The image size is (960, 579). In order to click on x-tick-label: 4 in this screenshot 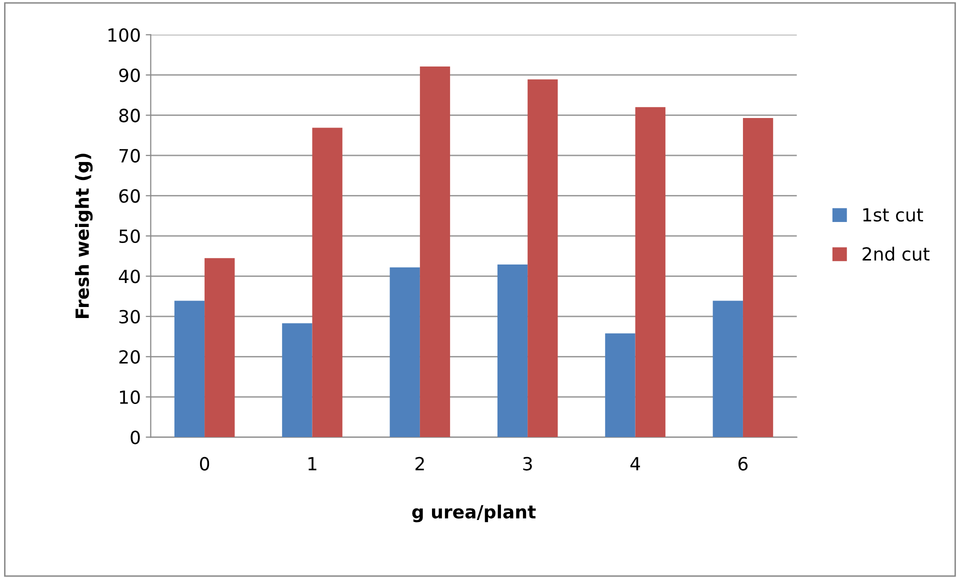, I will do `click(635, 463)`.